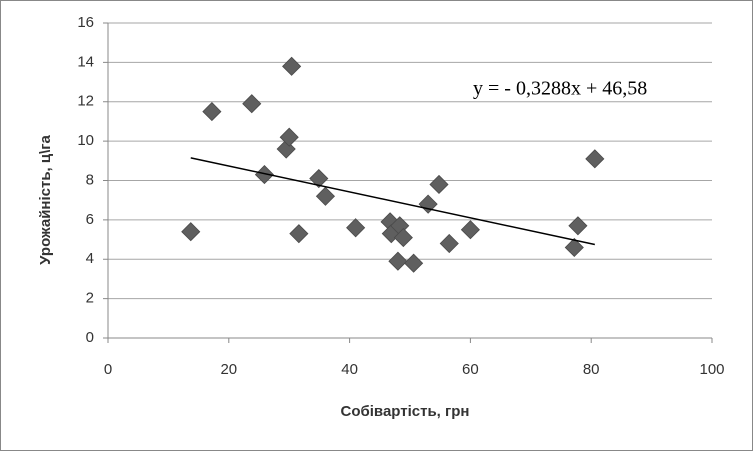 The image size is (753, 451). I want to click on x-tick-label: 100, so click(711, 369).